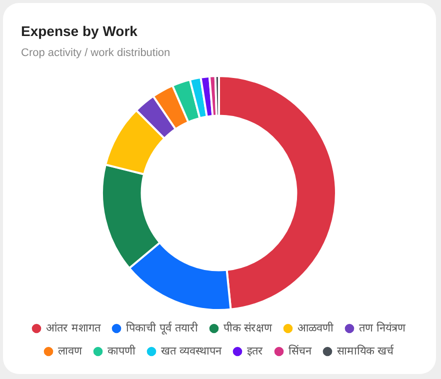 This screenshot has height=379, width=441. What do you see at coordinates (79, 31) in the screenshot?
I see `chart-title: Expense by Work` at bounding box center [79, 31].